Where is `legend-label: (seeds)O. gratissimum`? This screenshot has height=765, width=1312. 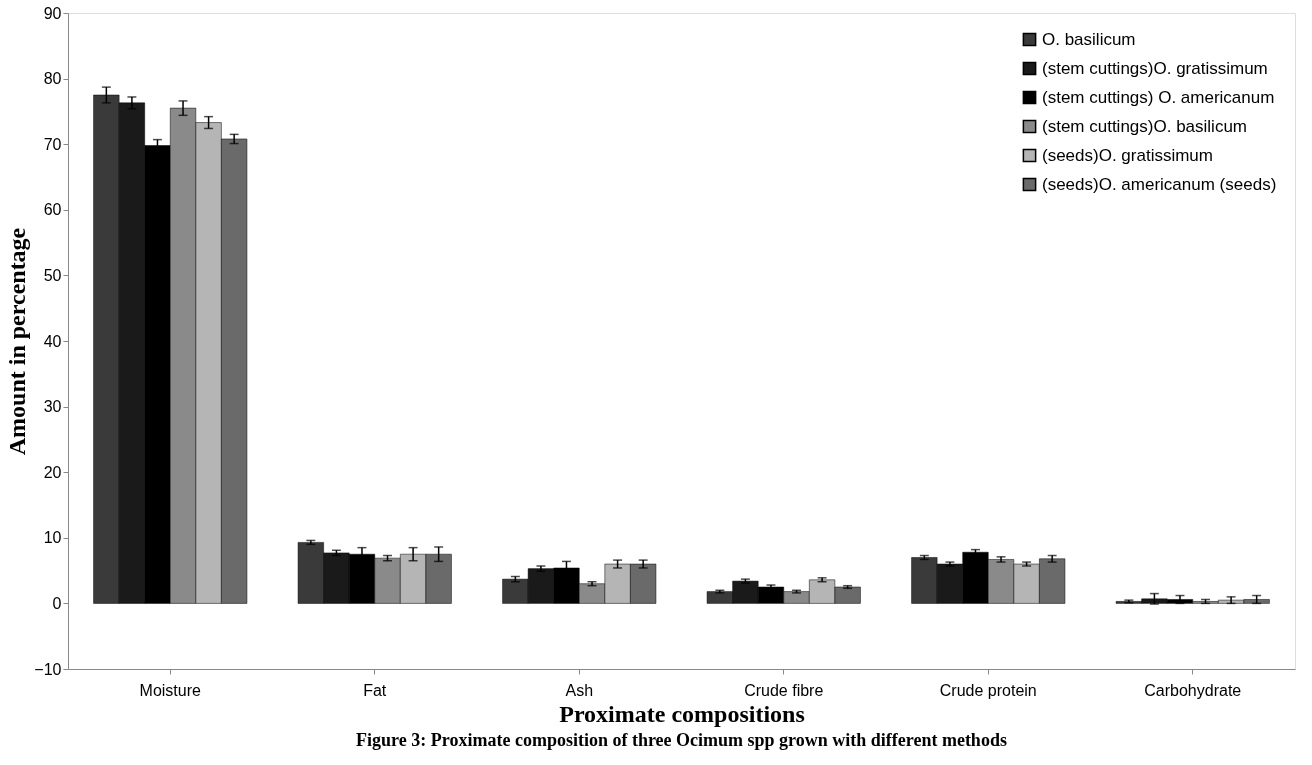 legend-label: (seeds)O. gratissimum is located at coordinates (1127, 155).